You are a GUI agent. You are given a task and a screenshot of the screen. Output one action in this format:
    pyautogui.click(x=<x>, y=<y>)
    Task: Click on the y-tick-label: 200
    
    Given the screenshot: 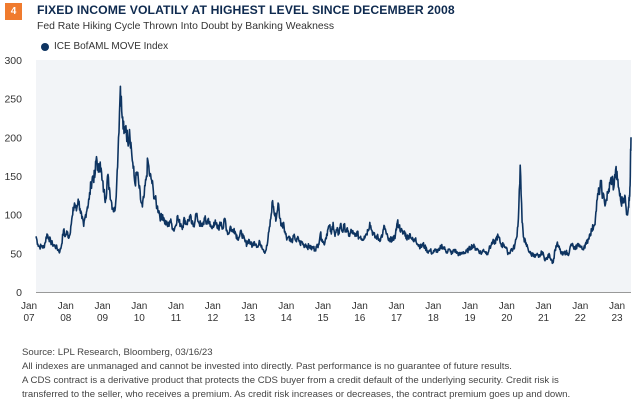 What is the action you would take?
    pyautogui.click(x=13, y=138)
    